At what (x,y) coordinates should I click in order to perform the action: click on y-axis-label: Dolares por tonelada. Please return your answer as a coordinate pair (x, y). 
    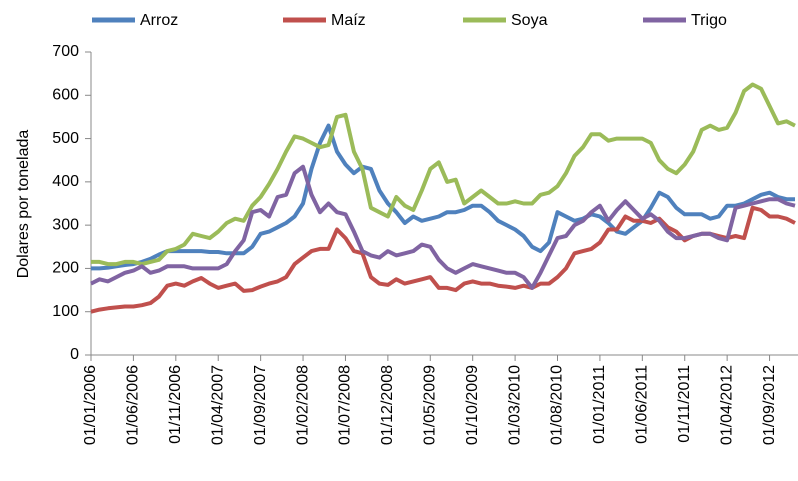
    Looking at the image, I should click on (23, 204).